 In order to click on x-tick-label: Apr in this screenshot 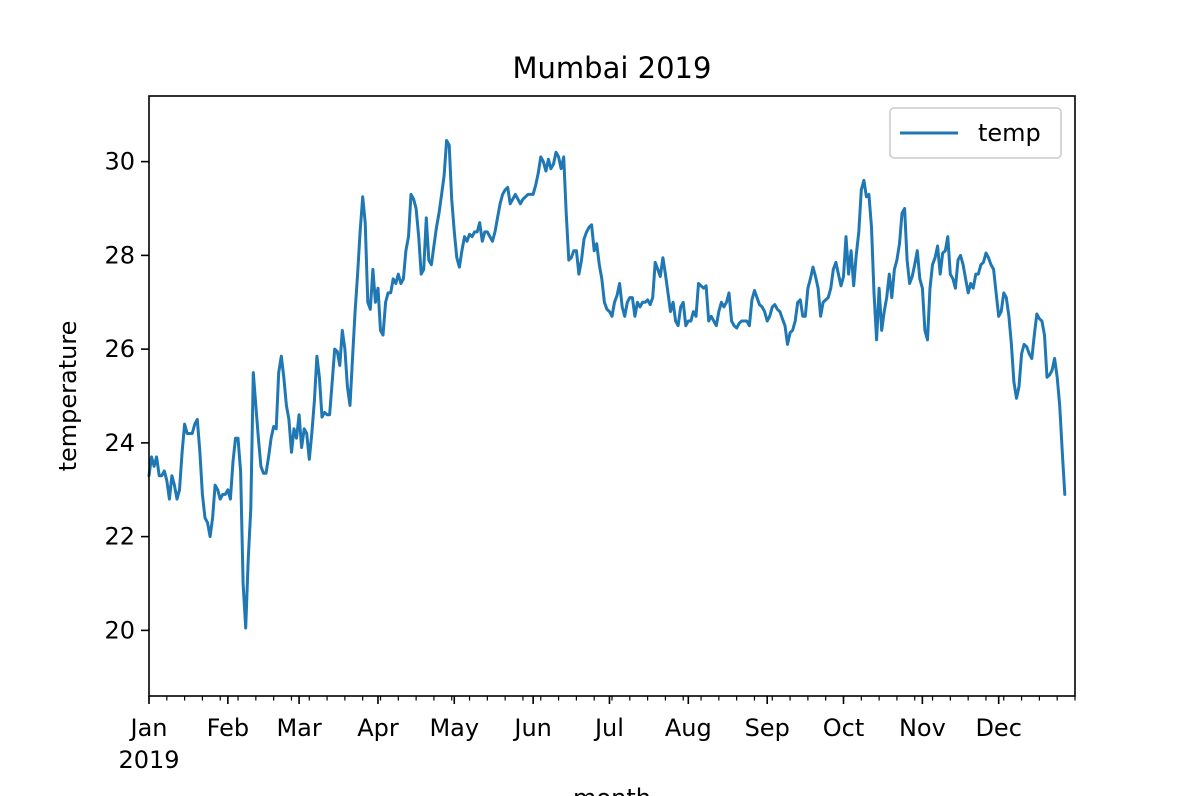, I will do `click(378, 728)`.